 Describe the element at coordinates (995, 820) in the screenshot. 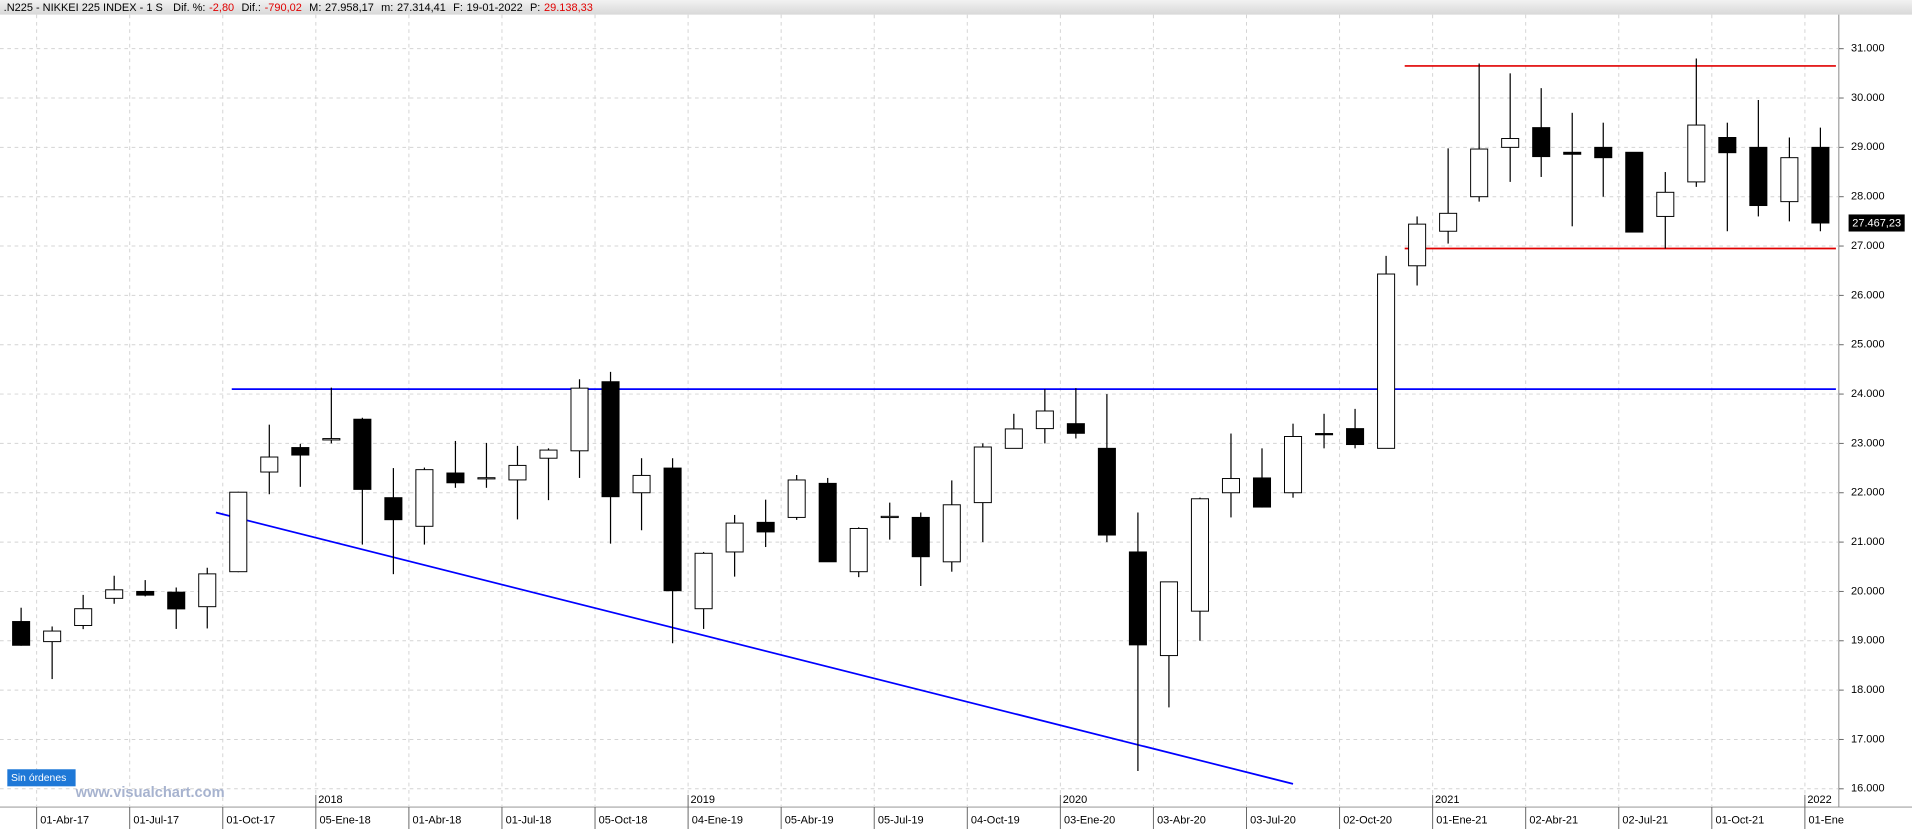

I see `x-tick-label: 04-Oct-19` at that location.